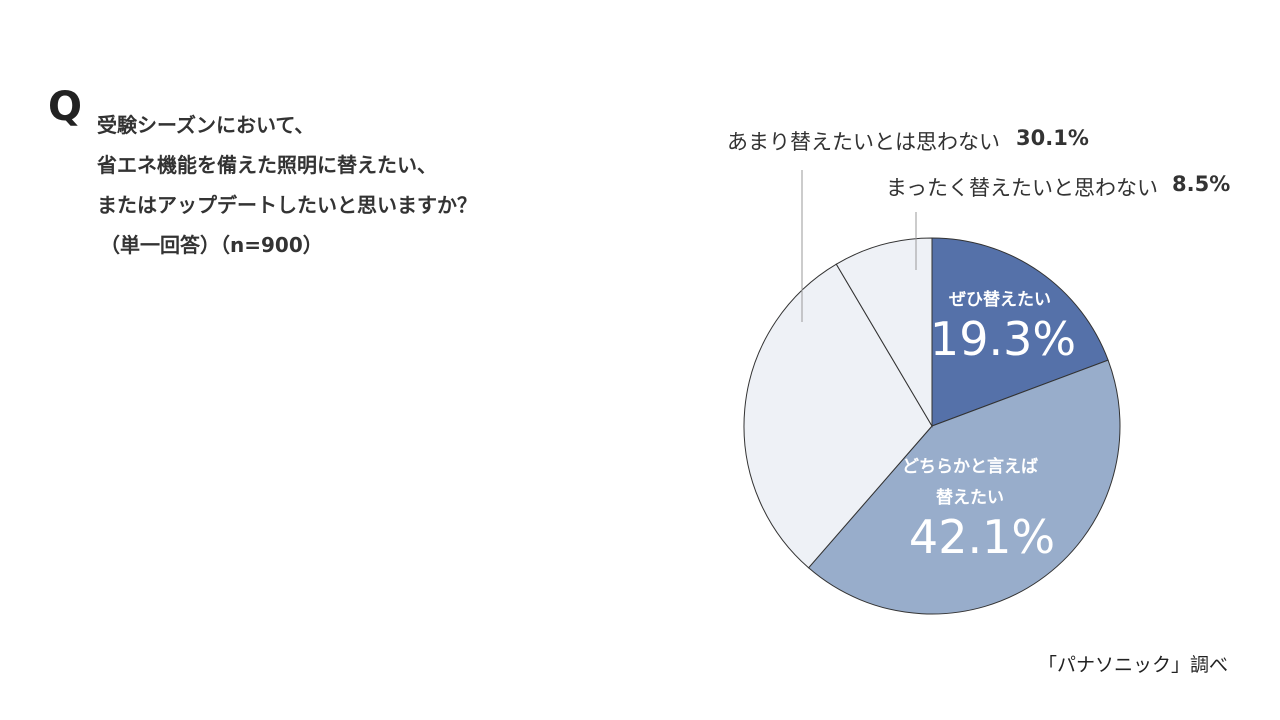 Image resolution: width=1280 pixels, height=720 pixels. I want to click on title-line: 省エネ機能を備えた照明に替えたい、, so click(267, 165).